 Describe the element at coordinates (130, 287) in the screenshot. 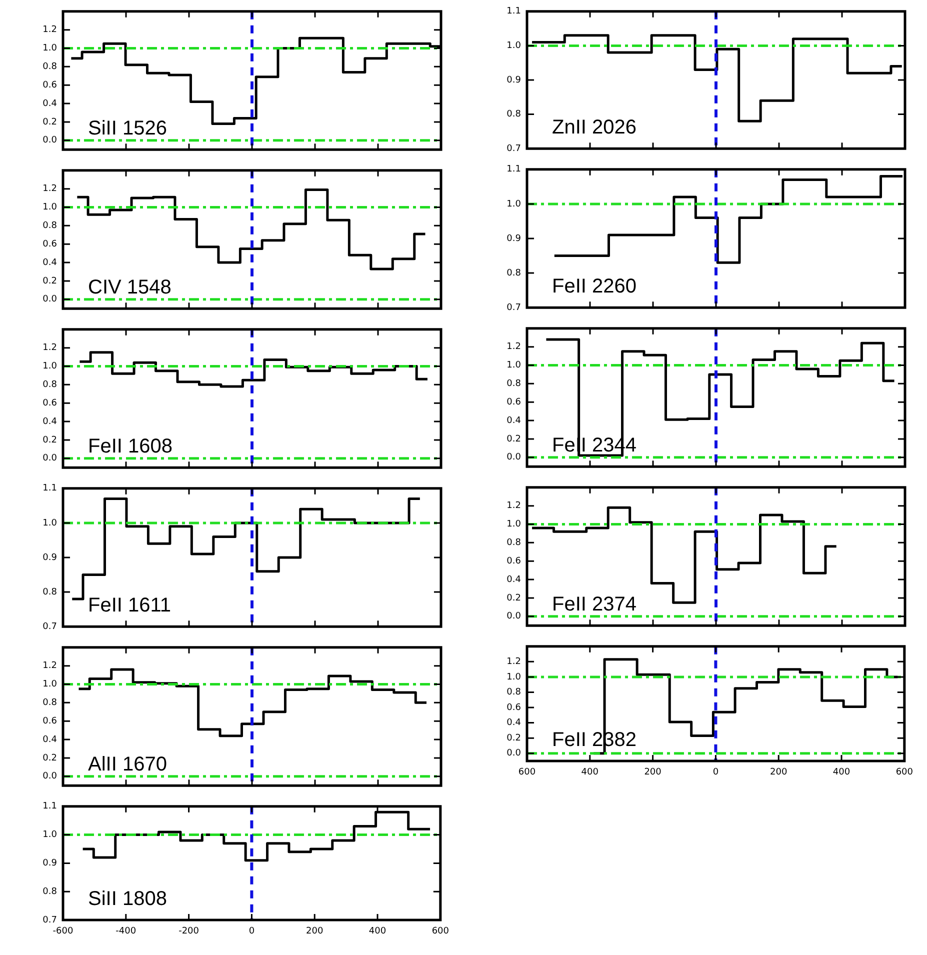

I see `annotation: CIV 1548` at that location.